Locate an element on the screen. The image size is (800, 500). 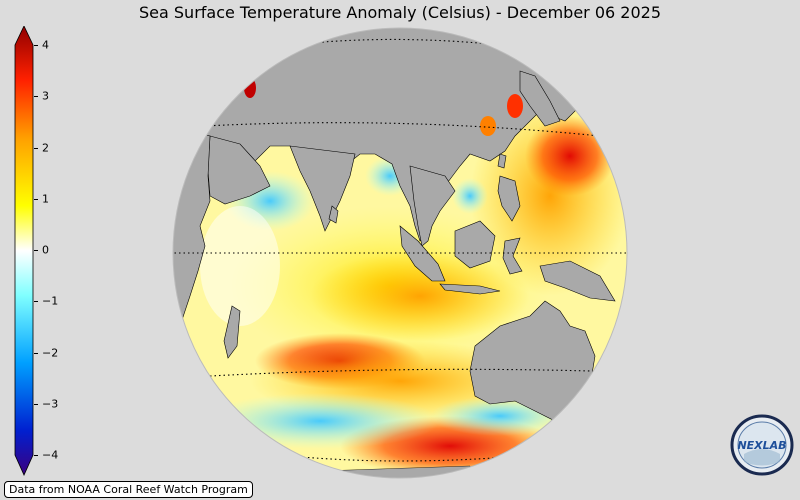
land-borneo is located at coordinates (475, 244).